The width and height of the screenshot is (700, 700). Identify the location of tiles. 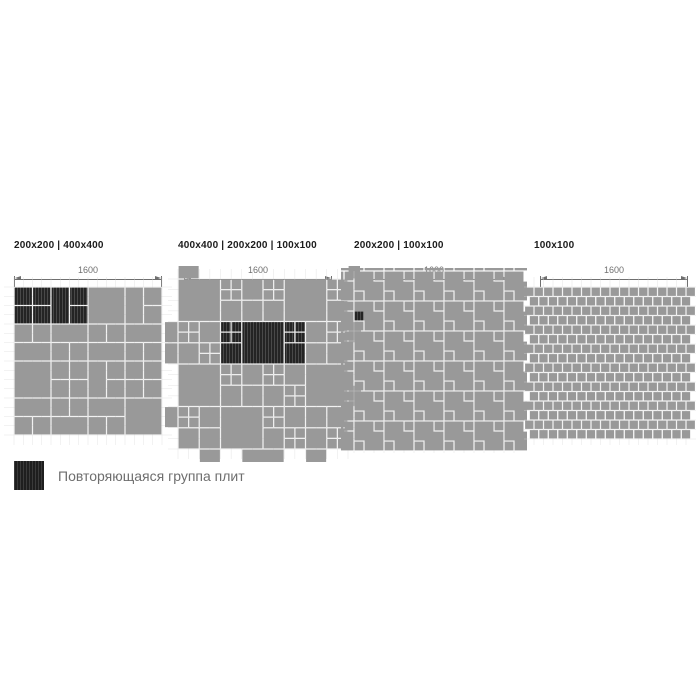
(263, 364).